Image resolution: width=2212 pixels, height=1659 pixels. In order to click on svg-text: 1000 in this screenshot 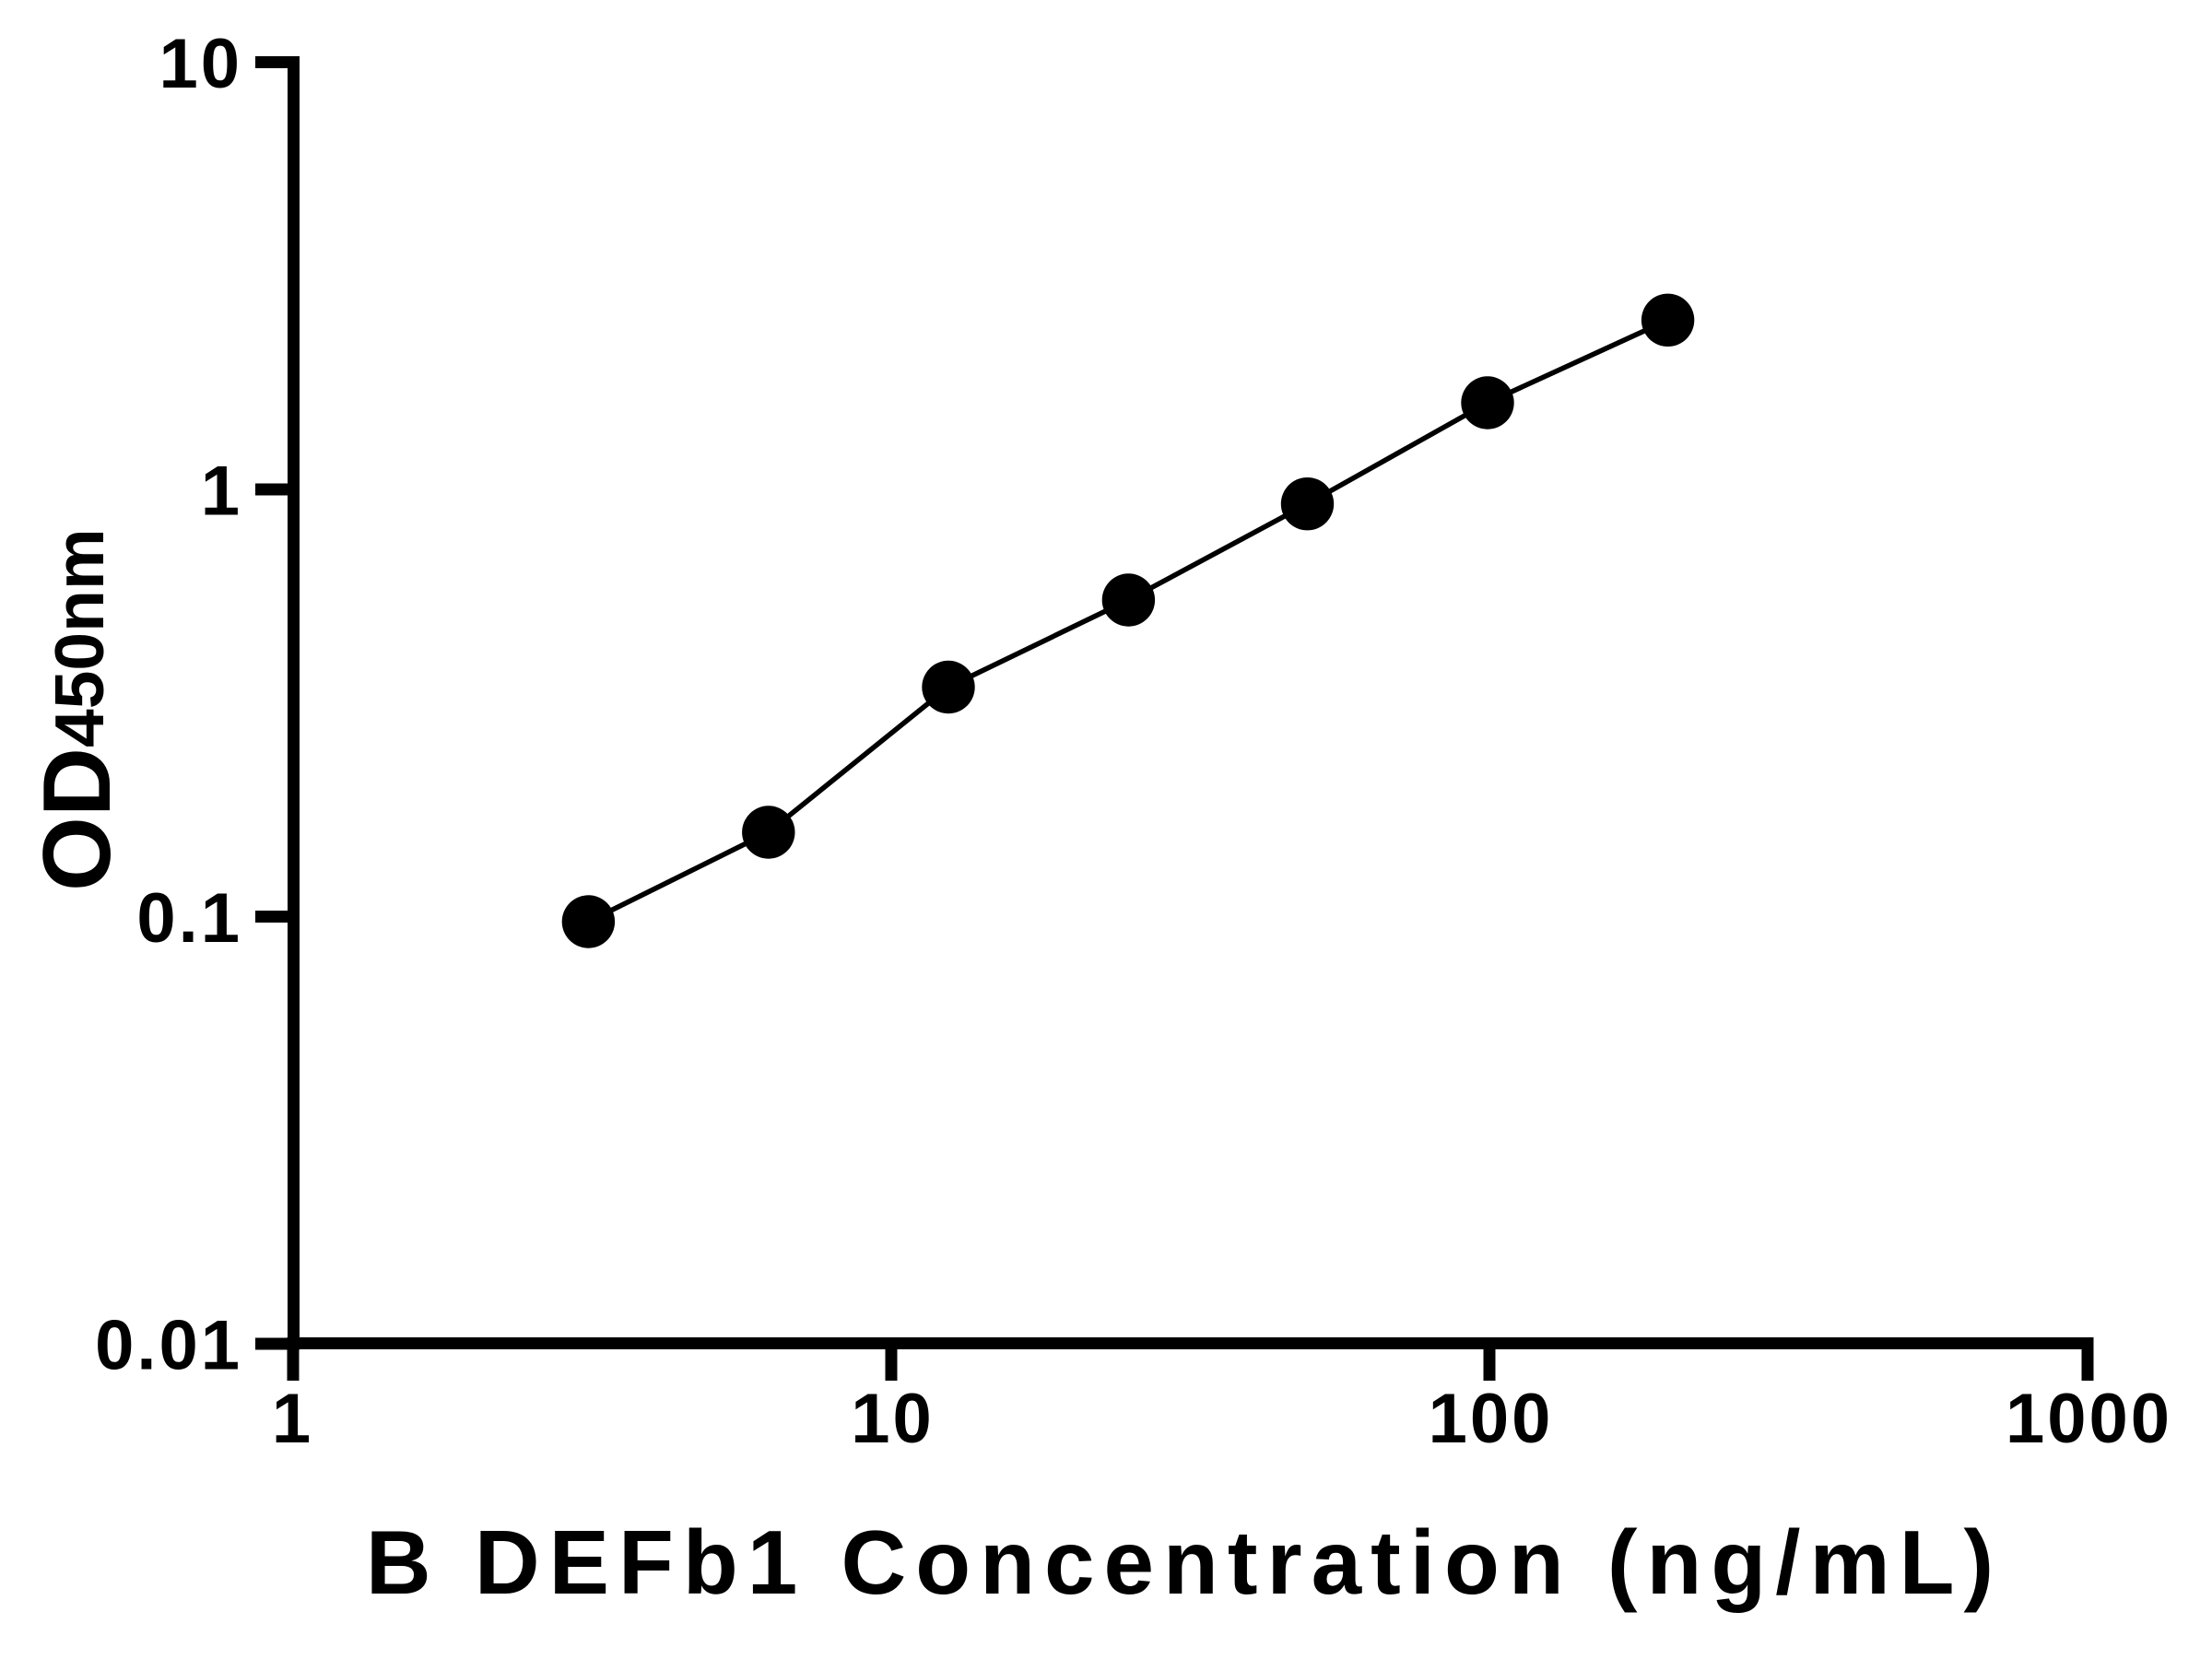, I will do `click(2089, 1419)`.